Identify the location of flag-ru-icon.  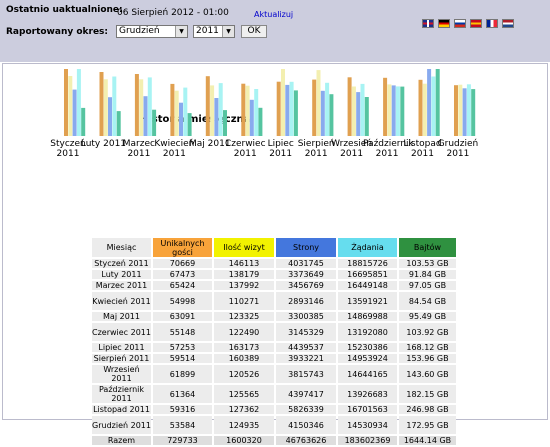
(460, 23).